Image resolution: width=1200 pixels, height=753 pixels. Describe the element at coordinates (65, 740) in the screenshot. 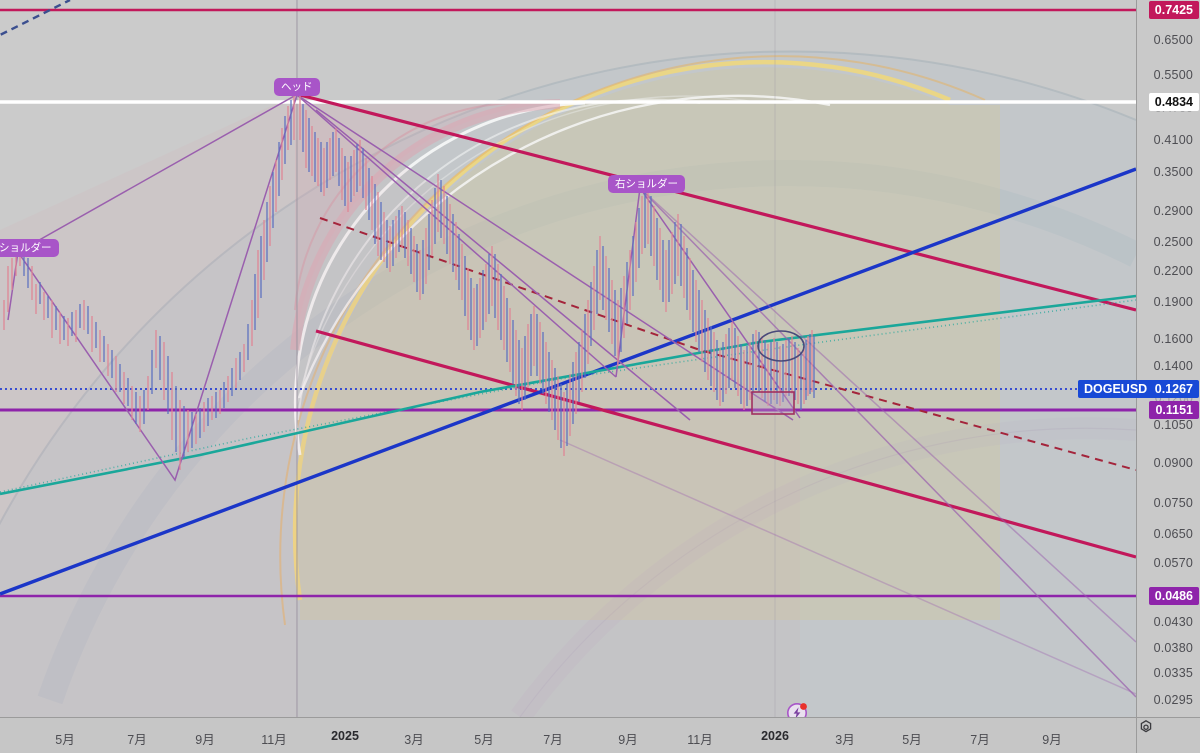

I see `time-tick-0: 5月` at that location.